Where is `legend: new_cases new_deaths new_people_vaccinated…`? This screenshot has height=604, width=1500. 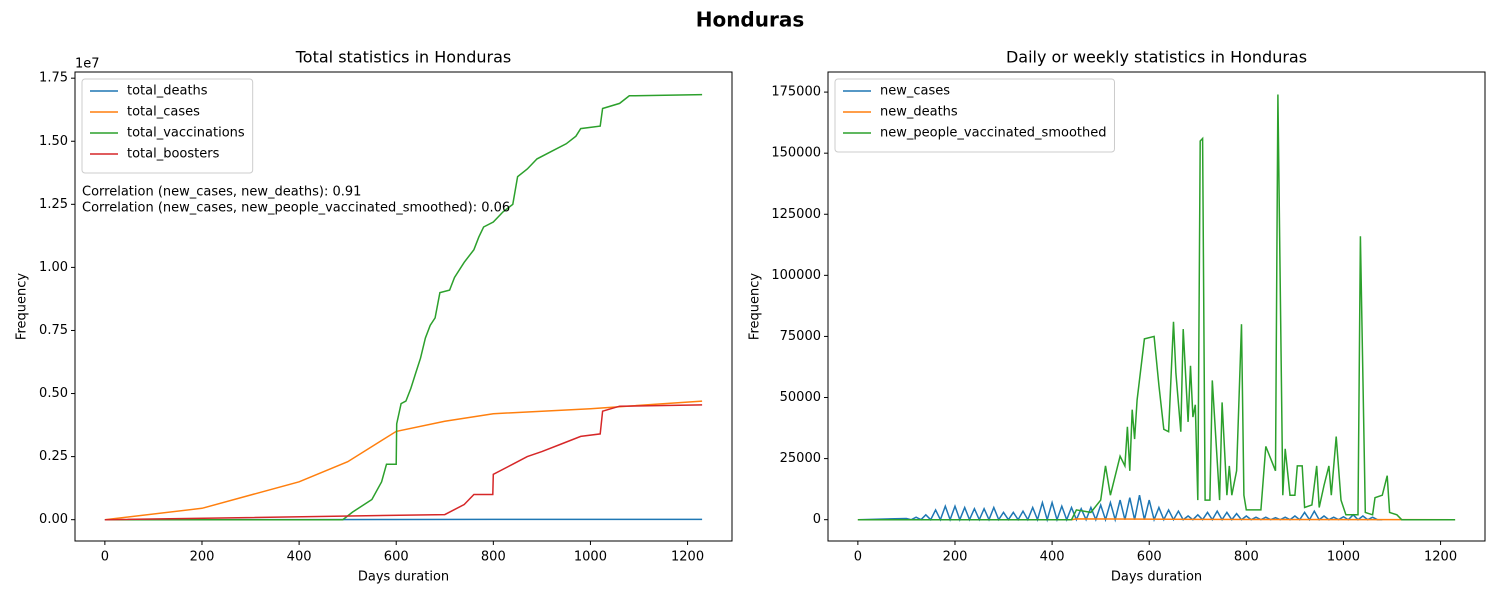 legend: new_cases new_deaths new_people_vaccinated… is located at coordinates (974, 115).